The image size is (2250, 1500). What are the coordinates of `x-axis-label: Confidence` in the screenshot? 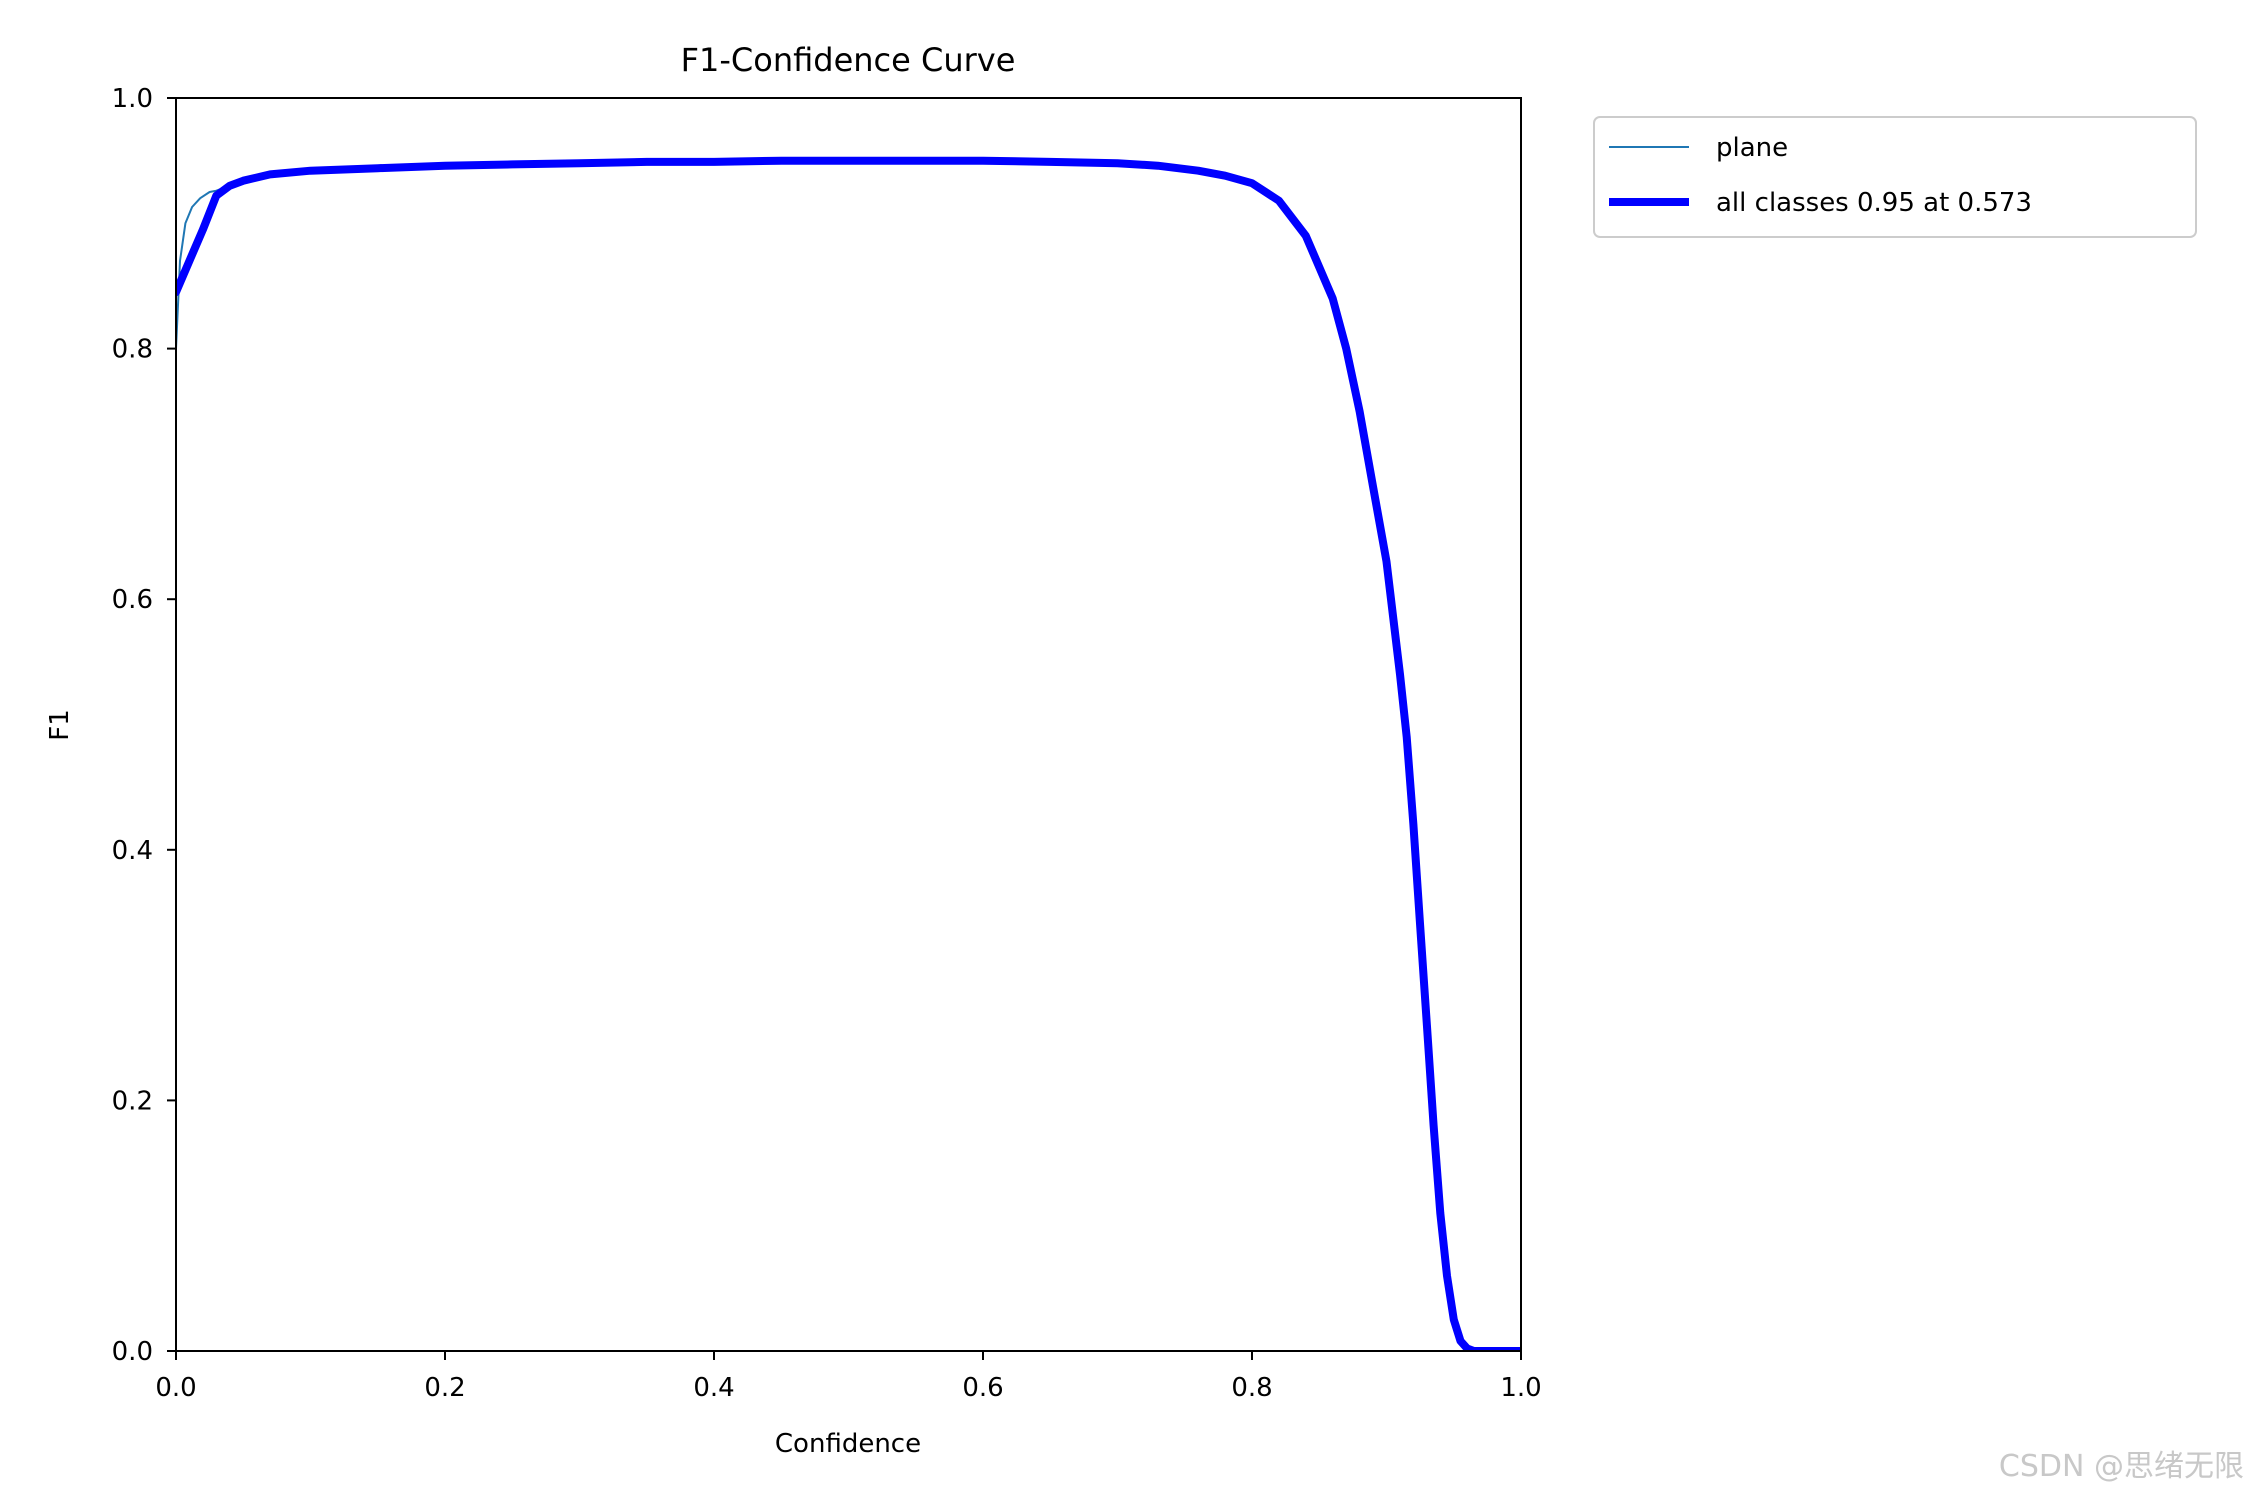 It's located at (848, 1444).